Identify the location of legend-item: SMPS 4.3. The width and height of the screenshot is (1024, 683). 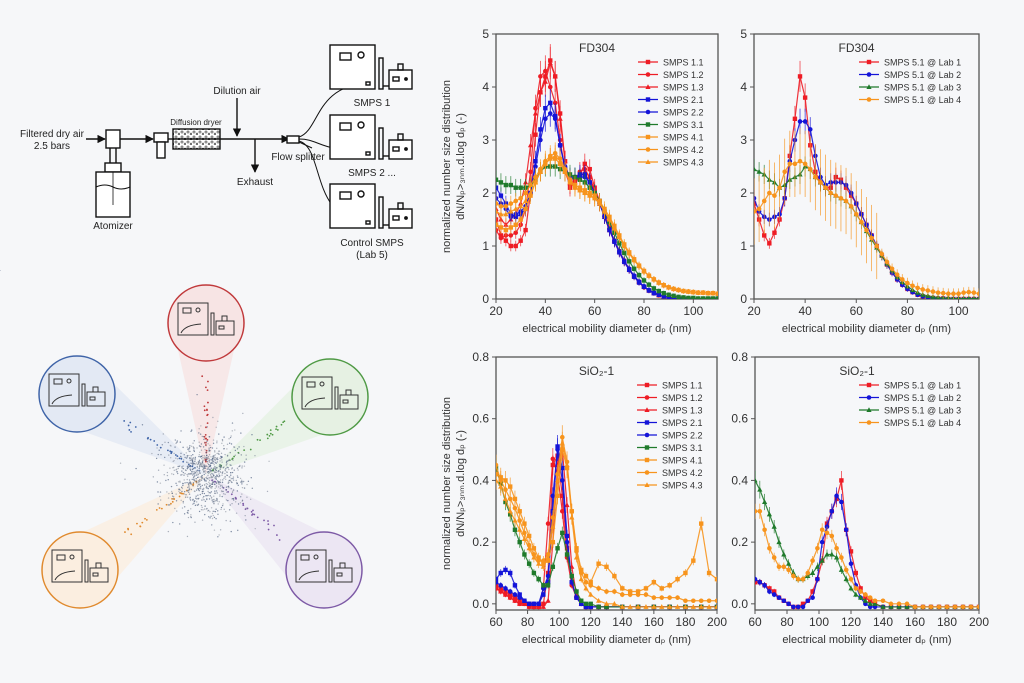
(671, 163).